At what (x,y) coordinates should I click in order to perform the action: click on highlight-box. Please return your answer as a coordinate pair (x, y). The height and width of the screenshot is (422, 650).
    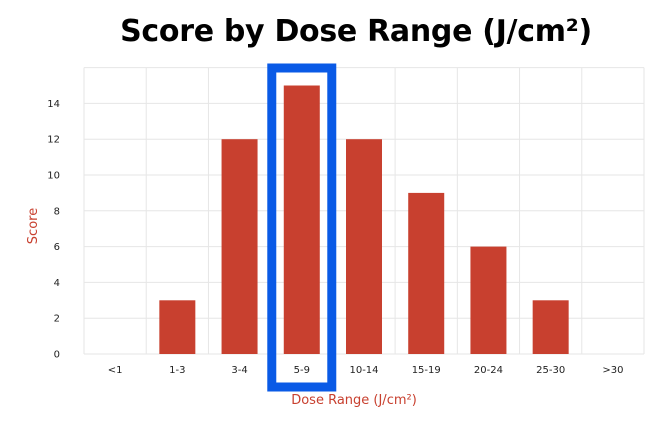
    Looking at the image, I should click on (302, 227).